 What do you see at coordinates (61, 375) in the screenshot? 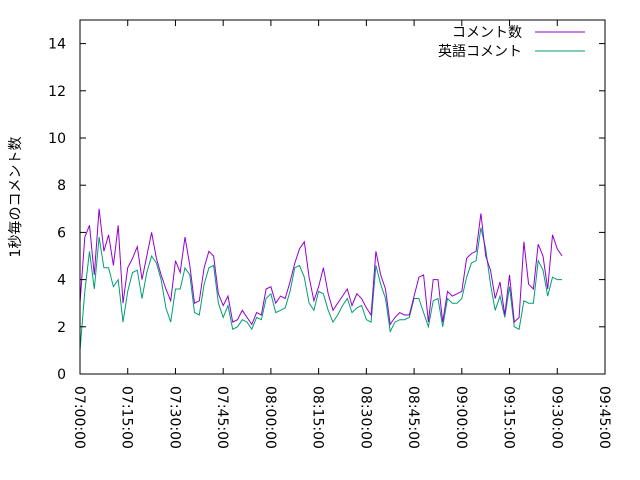
I see `y-tick-label: 0` at bounding box center [61, 375].